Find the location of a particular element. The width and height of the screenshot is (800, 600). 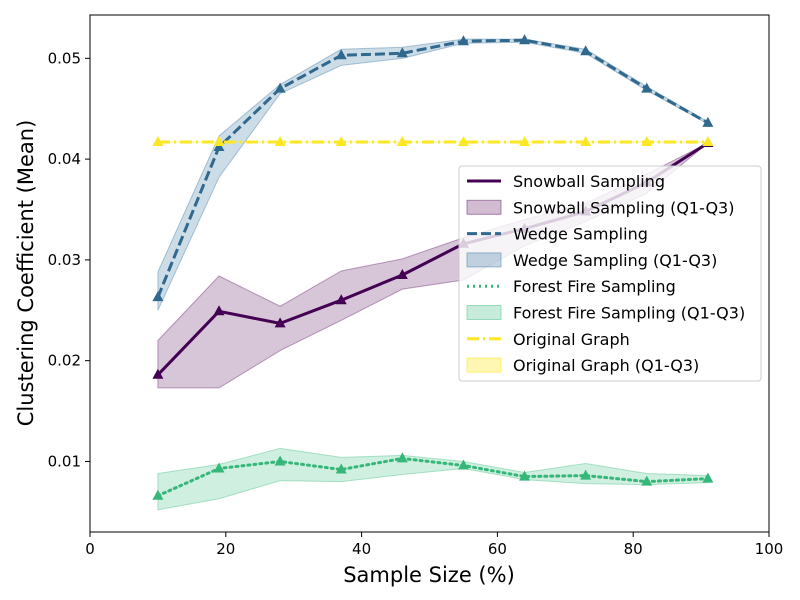

legend-swatch-original-graph-band is located at coordinates (484, 365).